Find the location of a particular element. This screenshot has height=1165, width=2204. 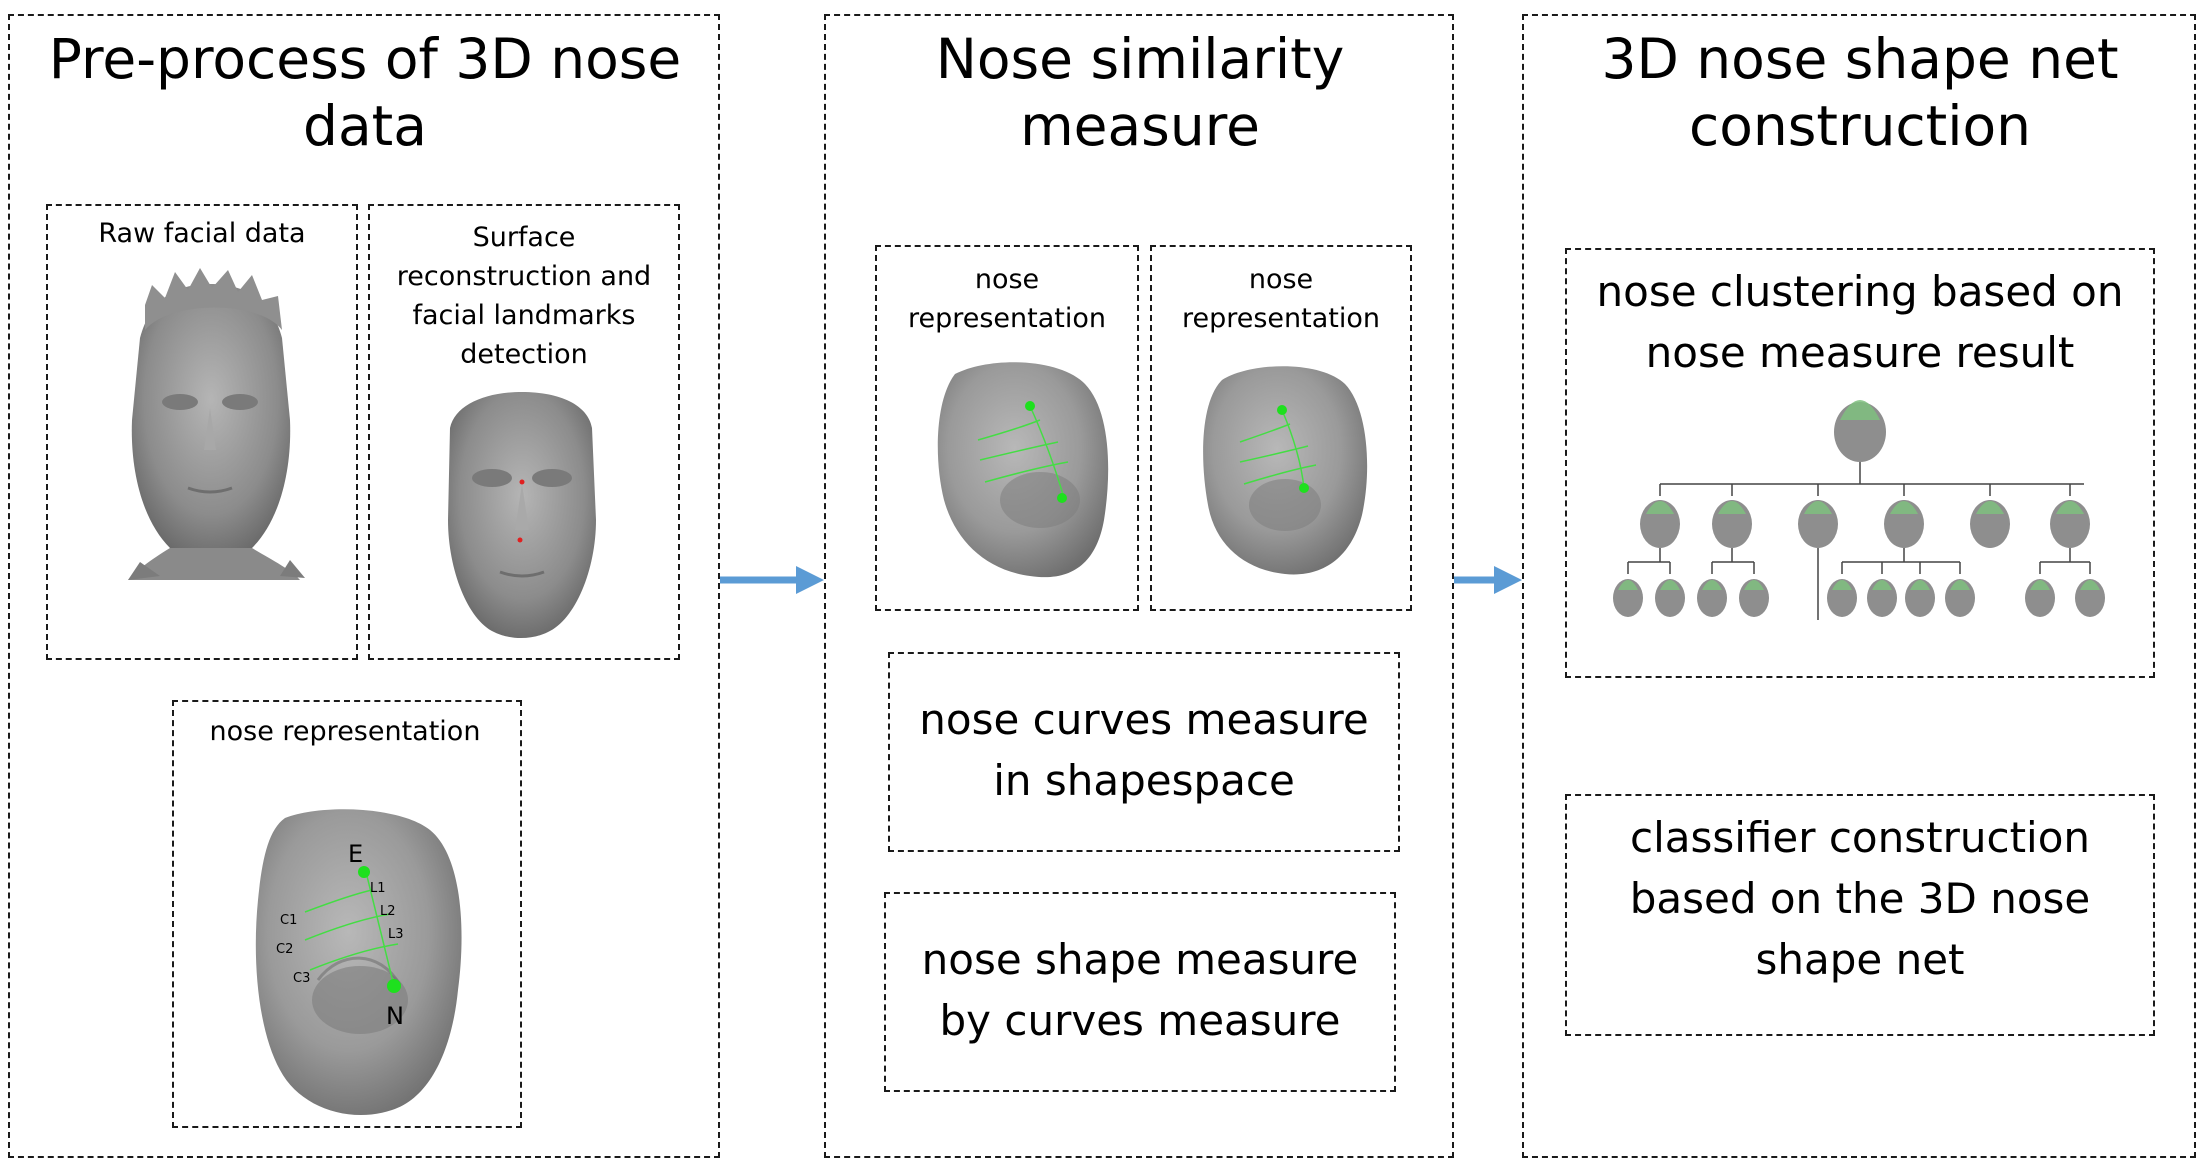

shape-measure-text: nose shape measure by curves measure is located at coordinates (1140, 990).